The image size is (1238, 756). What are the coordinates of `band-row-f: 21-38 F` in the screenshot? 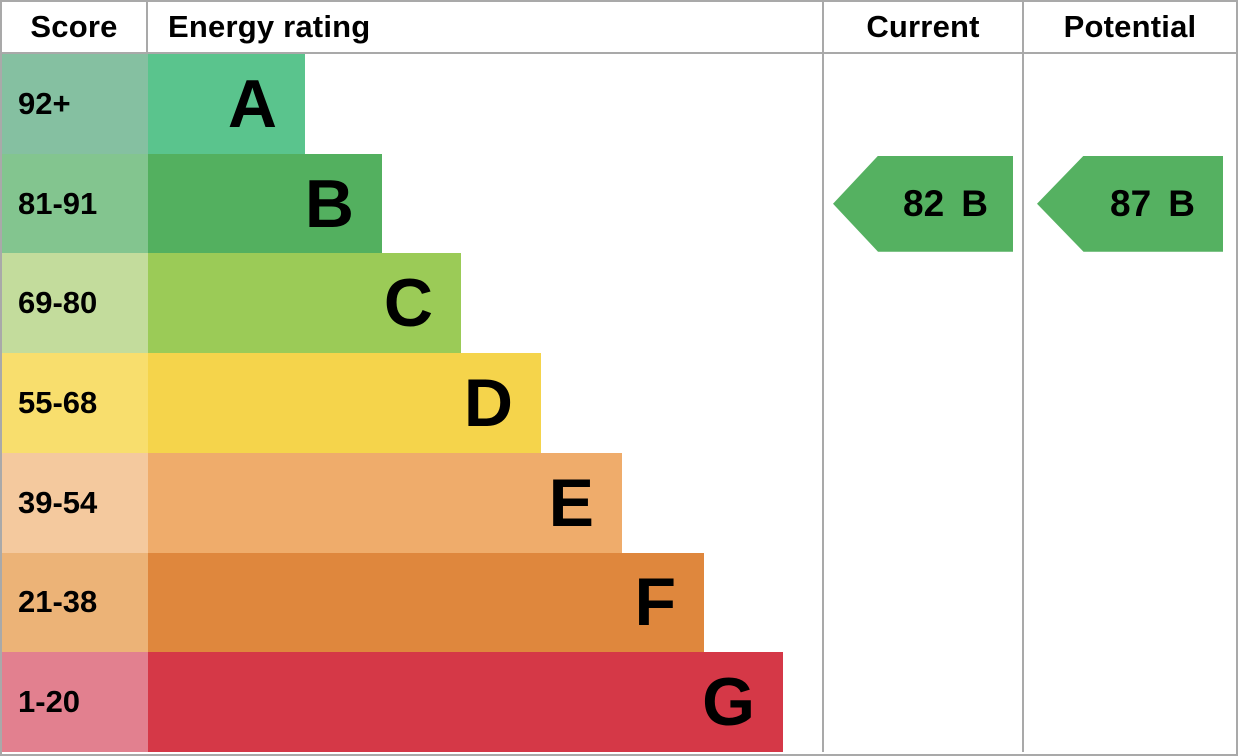 It's located at (412, 602).